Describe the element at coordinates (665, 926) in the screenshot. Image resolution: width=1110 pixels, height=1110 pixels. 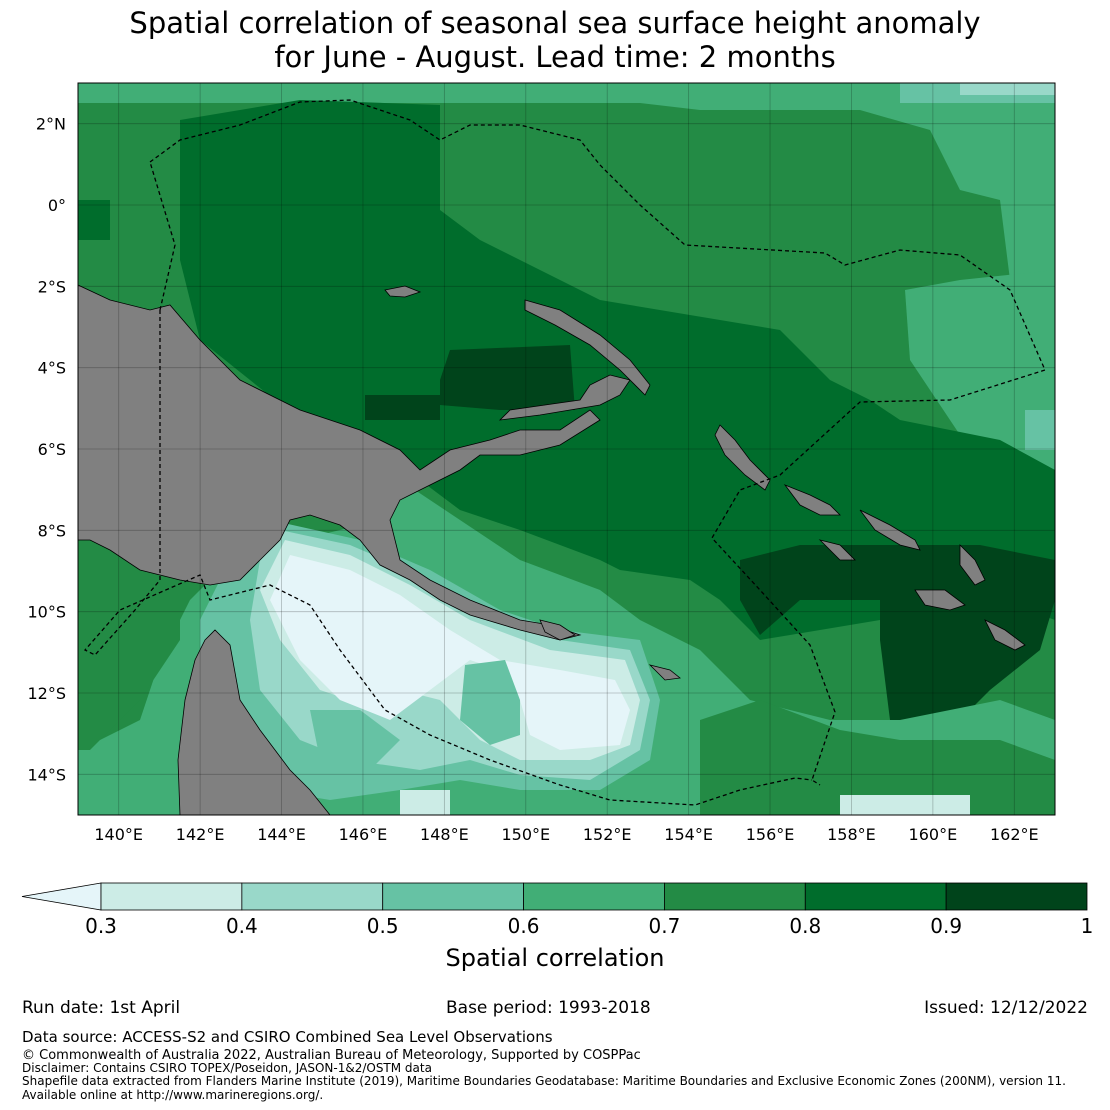
I see `colorbar-tick-label: 0.7` at that location.